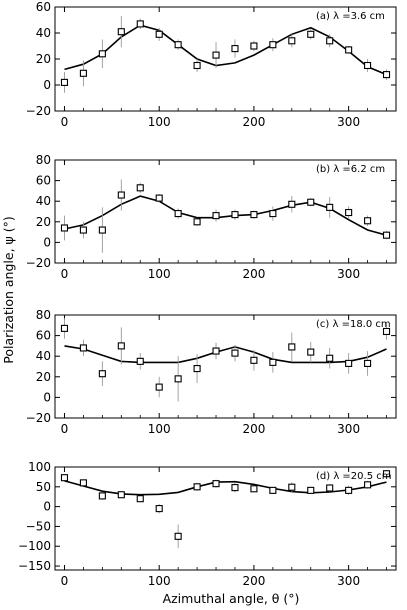  I want to click on panel-label: (a) λ =3.6 cm, so click(350, 16).